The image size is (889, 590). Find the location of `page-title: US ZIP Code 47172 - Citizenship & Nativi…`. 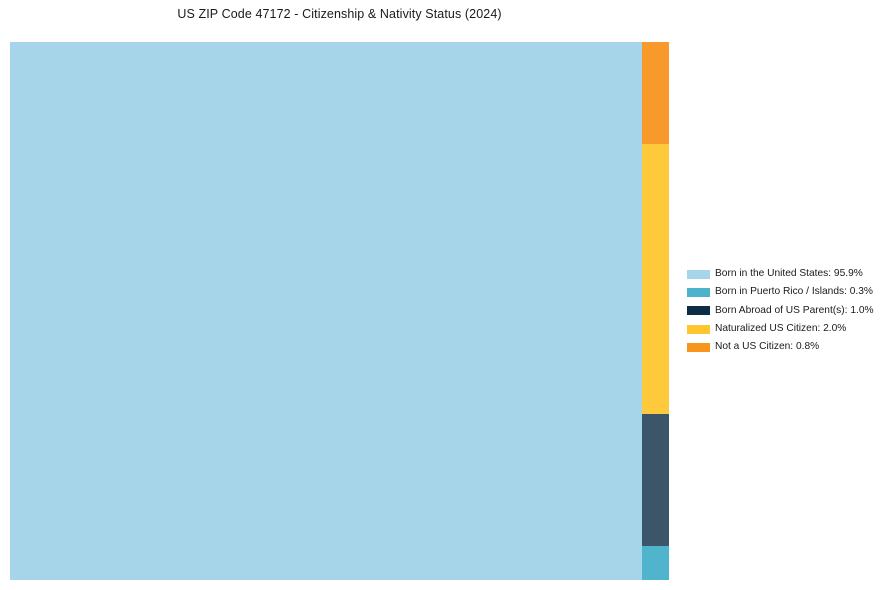

page-title: US ZIP Code 47172 - Citizenship & Nativi… is located at coordinates (339, 14).